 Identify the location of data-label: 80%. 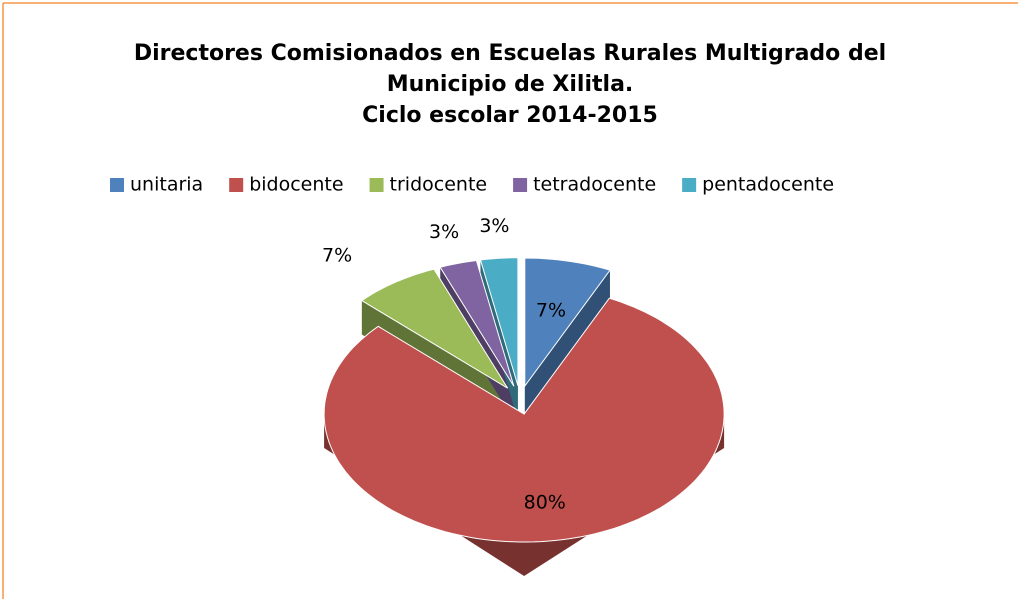
(545, 503).